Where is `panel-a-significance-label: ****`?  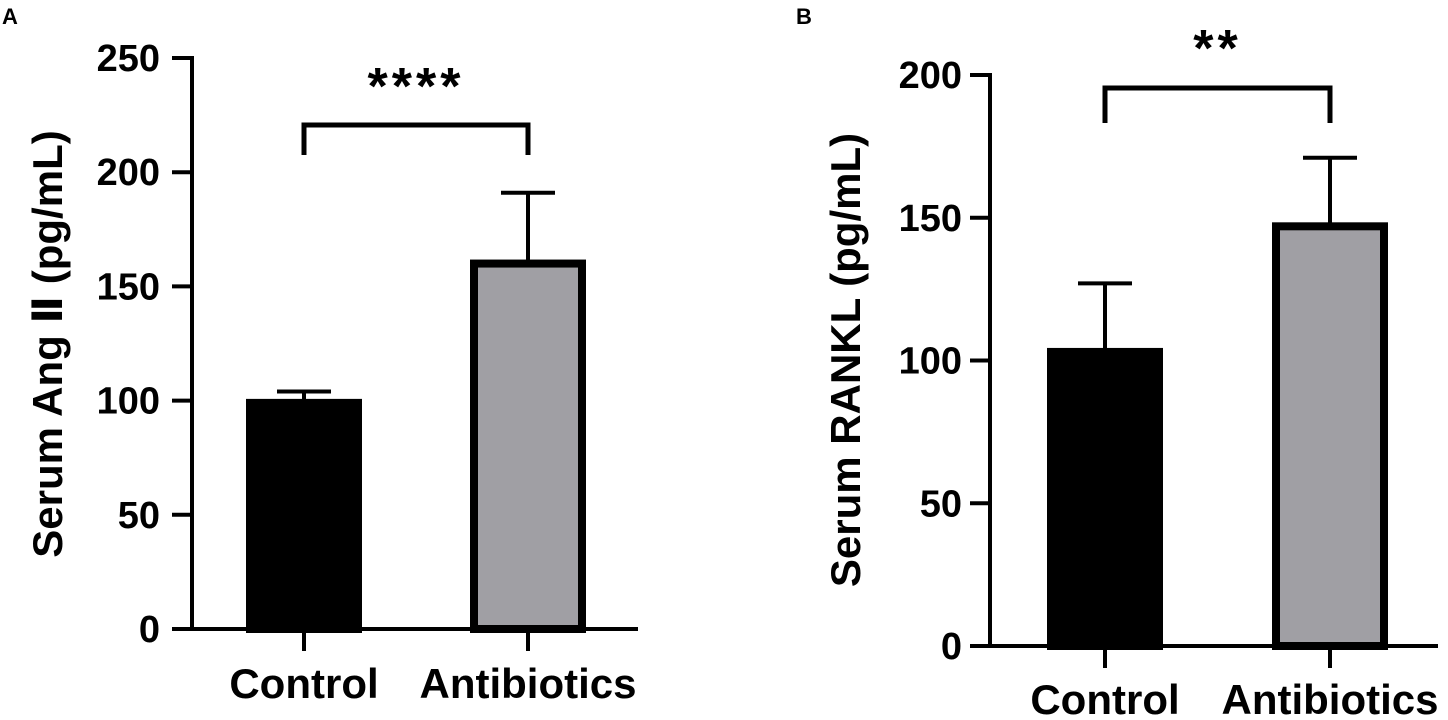 panel-a-significance-label: **** is located at coordinates (416, 87).